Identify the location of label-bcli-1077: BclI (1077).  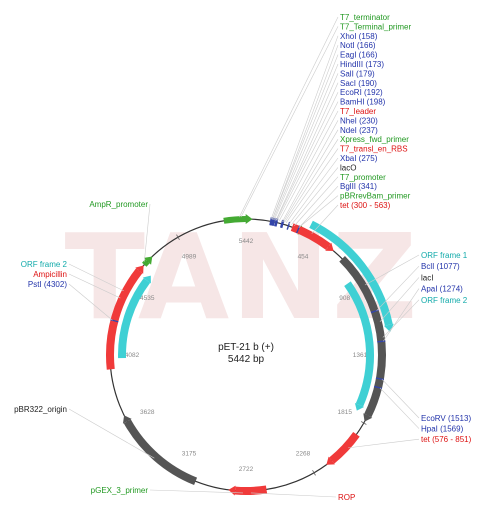
(440, 266).